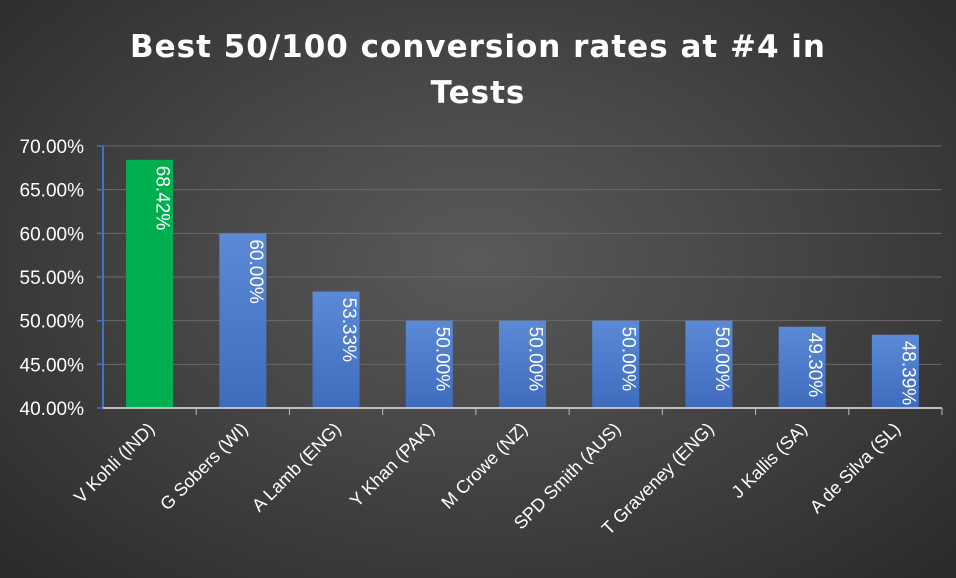 The width and height of the screenshot is (956, 578). What do you see at coordinates (478, 93) in the screenshot?
I see `chart-title-line-2: Tests` at bounding box center [478, 93].